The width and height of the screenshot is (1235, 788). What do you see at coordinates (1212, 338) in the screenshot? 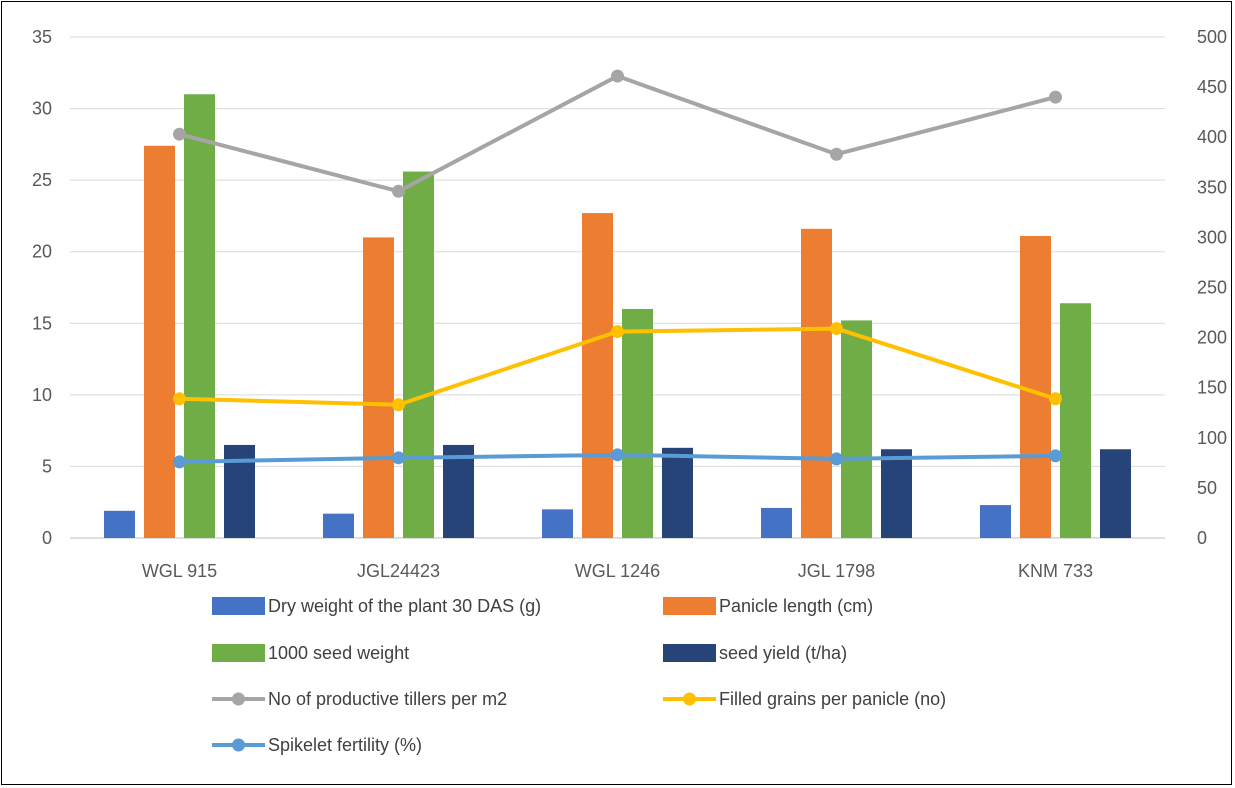
I see `right-tick-label: 200` at bounding box center [1212, 338].